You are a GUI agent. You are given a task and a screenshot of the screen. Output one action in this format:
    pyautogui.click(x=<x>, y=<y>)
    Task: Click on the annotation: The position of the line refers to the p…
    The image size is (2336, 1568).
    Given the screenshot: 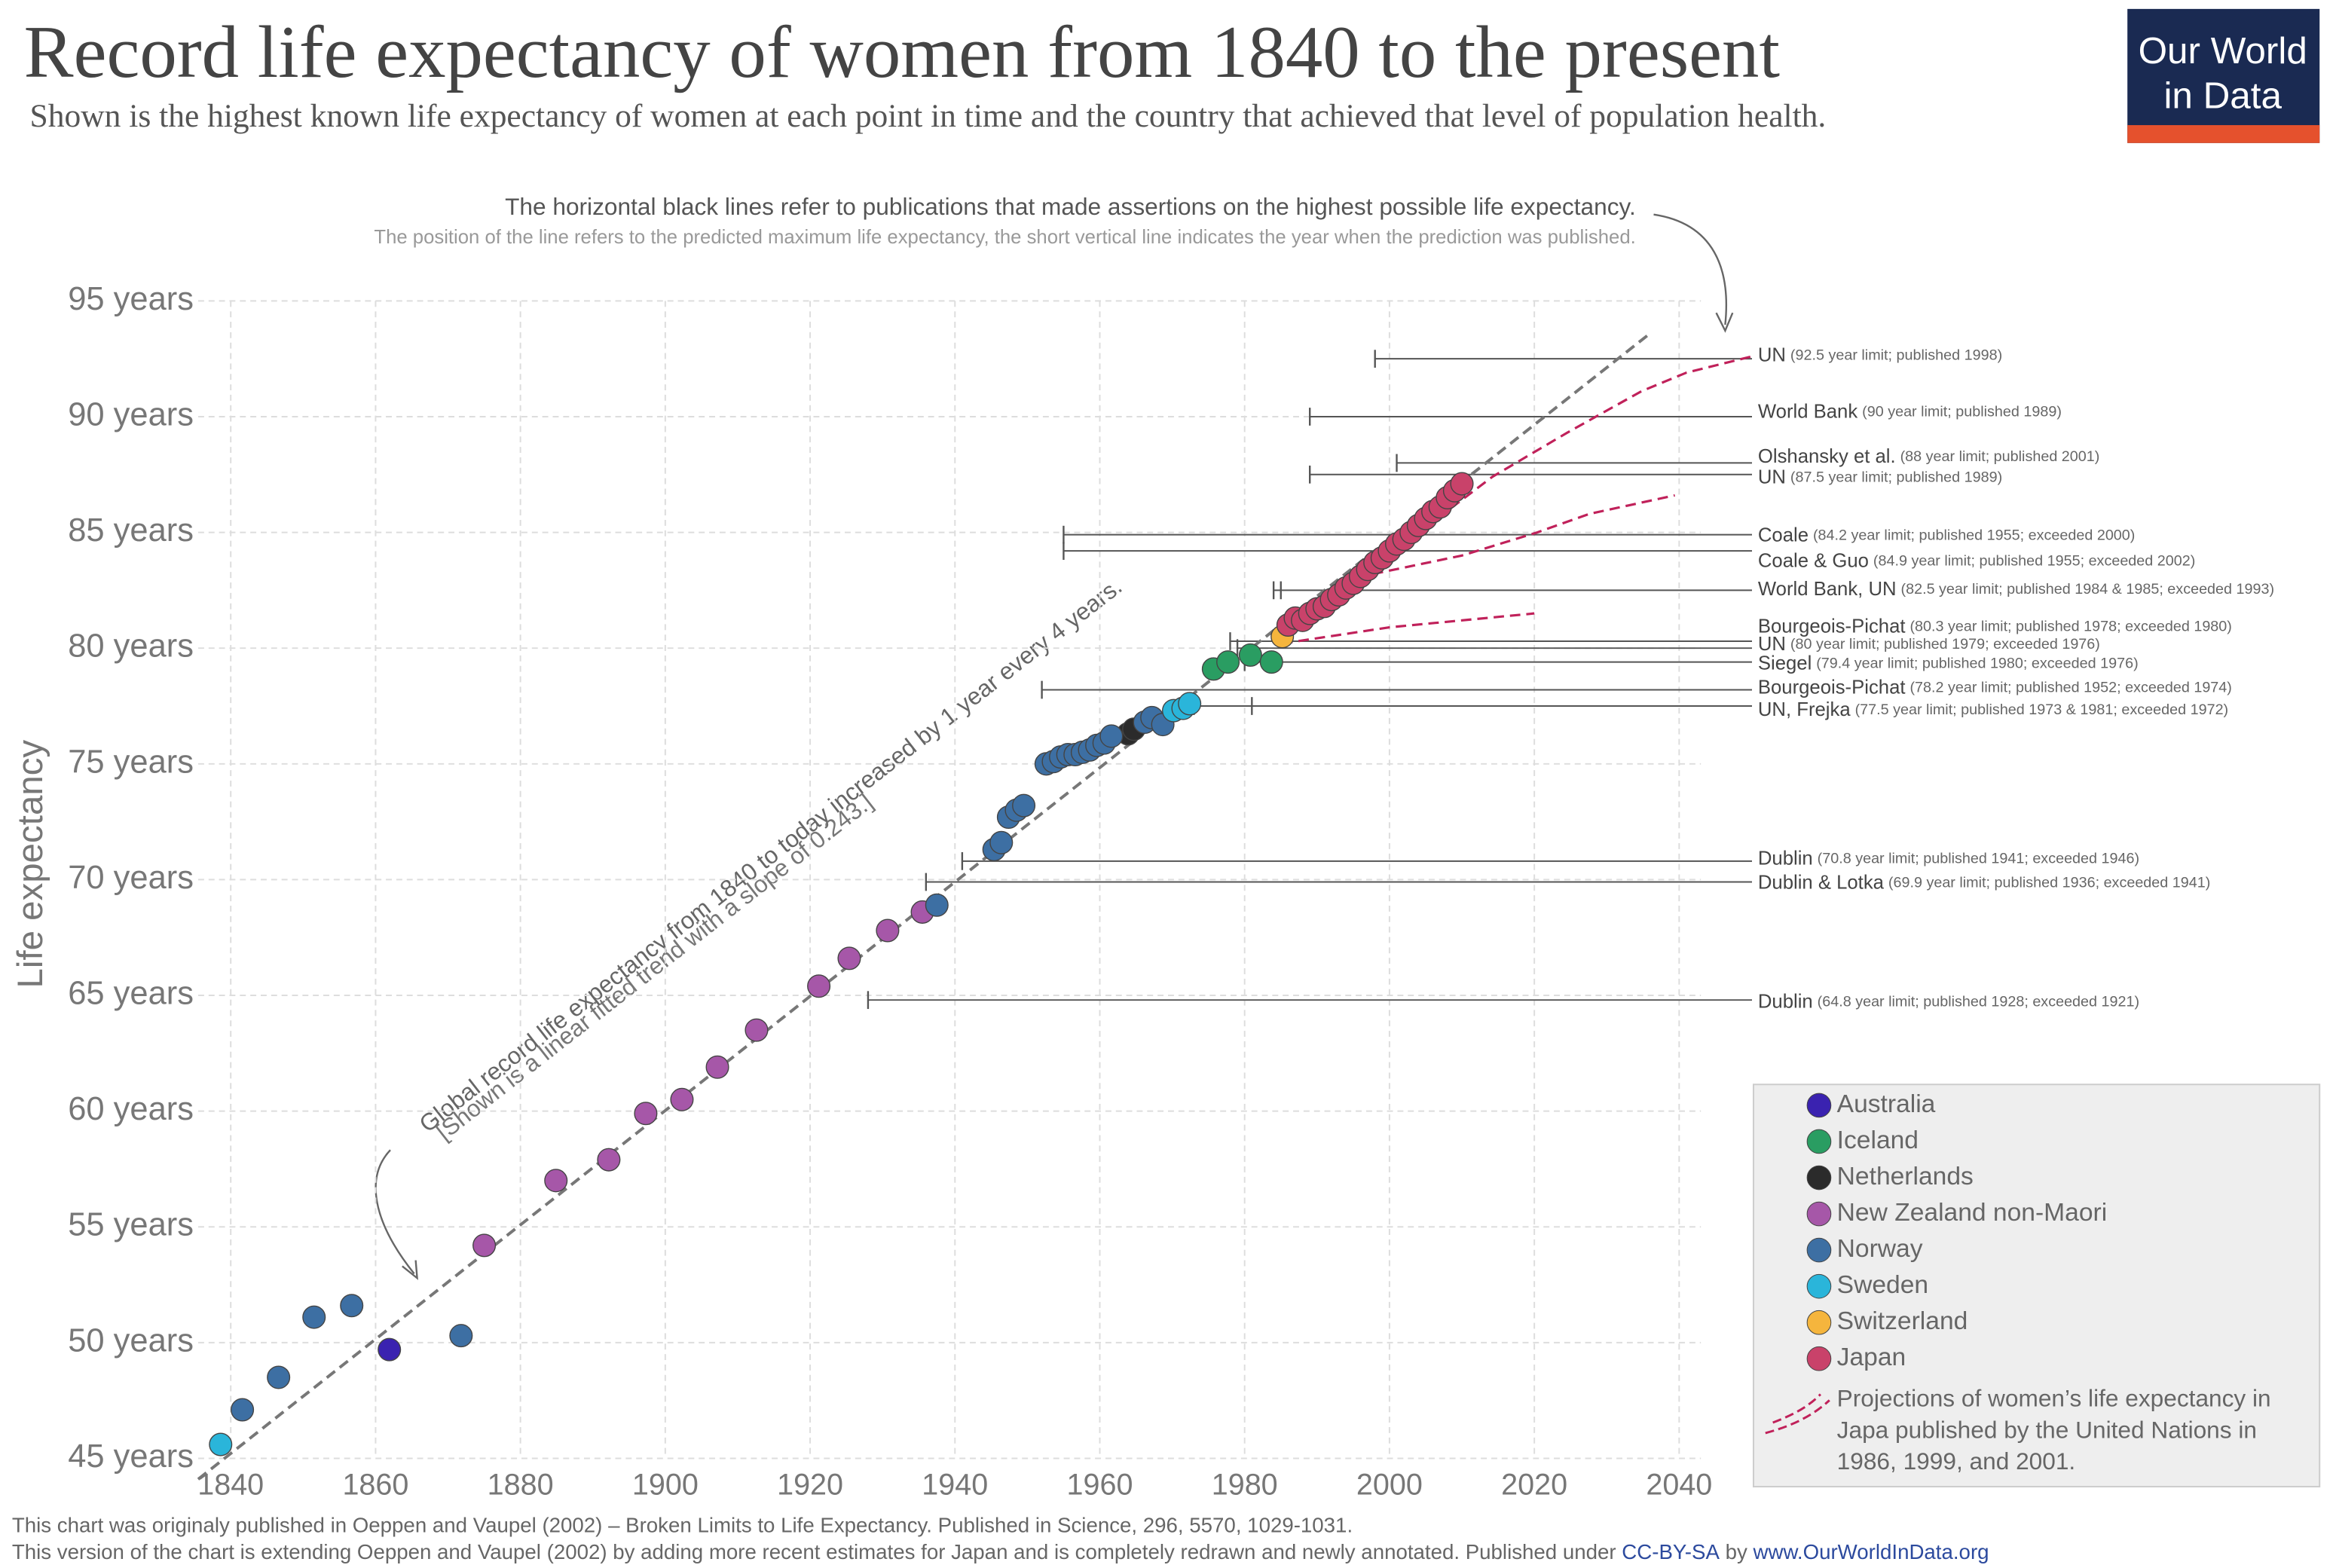 What is the action you would take?
    pyautogui.click(x=1004, y=237)
    